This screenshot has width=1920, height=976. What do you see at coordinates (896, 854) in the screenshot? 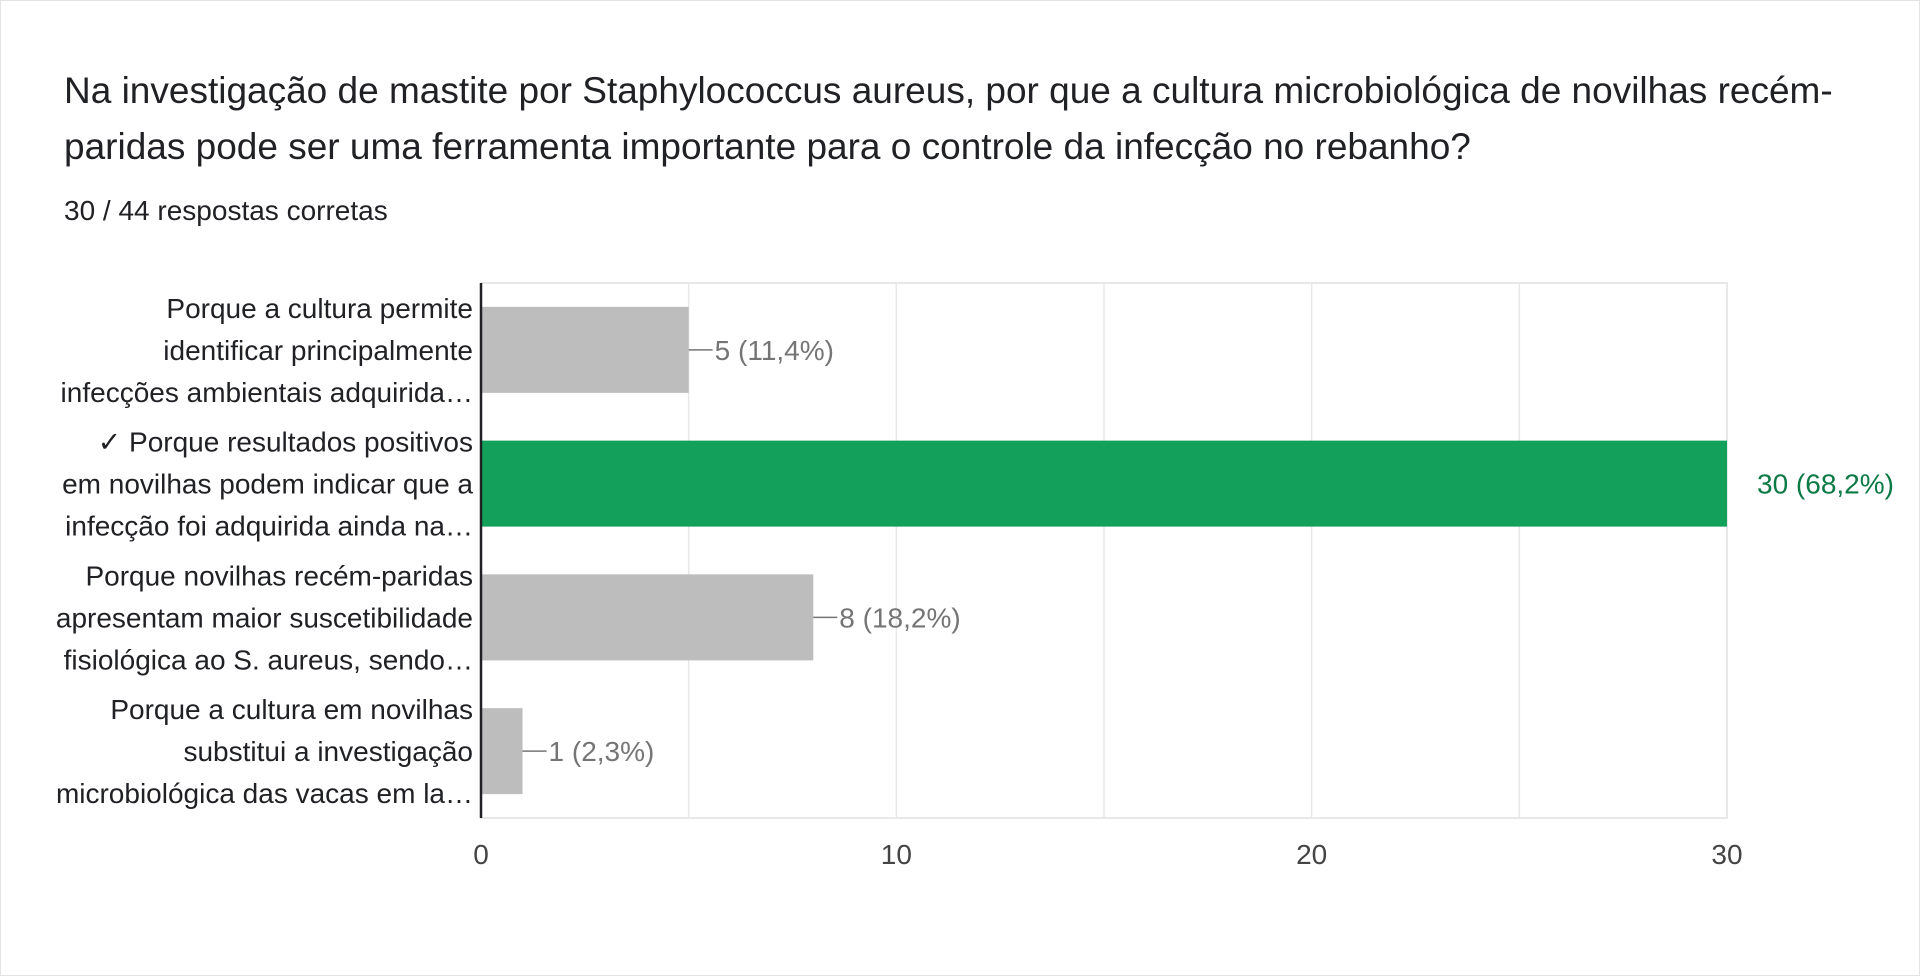
I see `x-tick-label: 10` at bounding box center [896, 854].